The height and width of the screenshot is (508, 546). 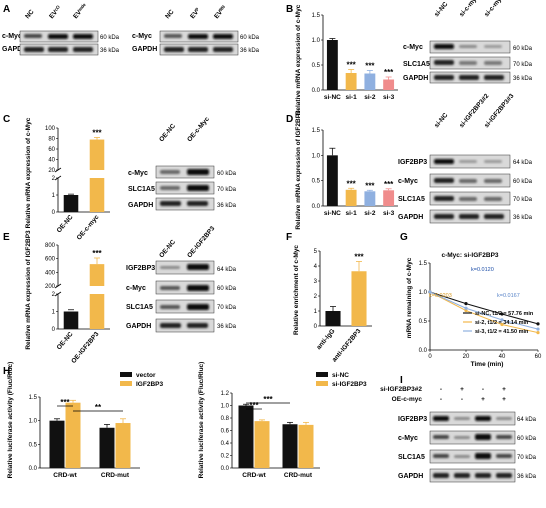 What do you see at coordinates (355, 57) in the screenshot?
I see `chart-b: 0.0 0.5 1.0 1.5 si-NC *** si-1 *** si-2 *** si-3` at bounding box center [355, 57].